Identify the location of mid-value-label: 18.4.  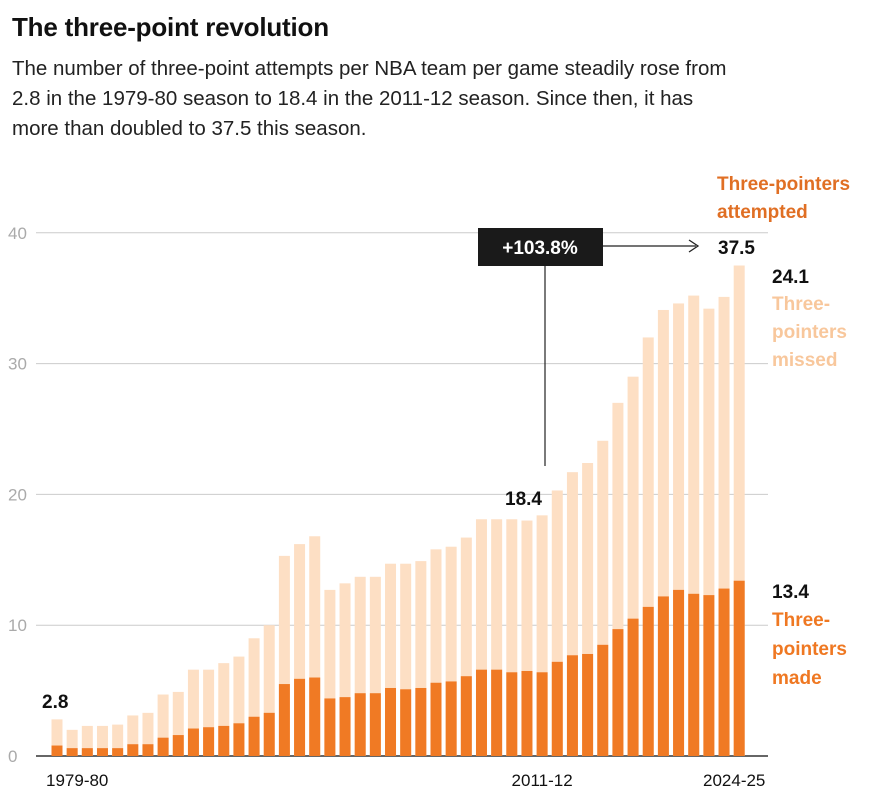
(523, 499).